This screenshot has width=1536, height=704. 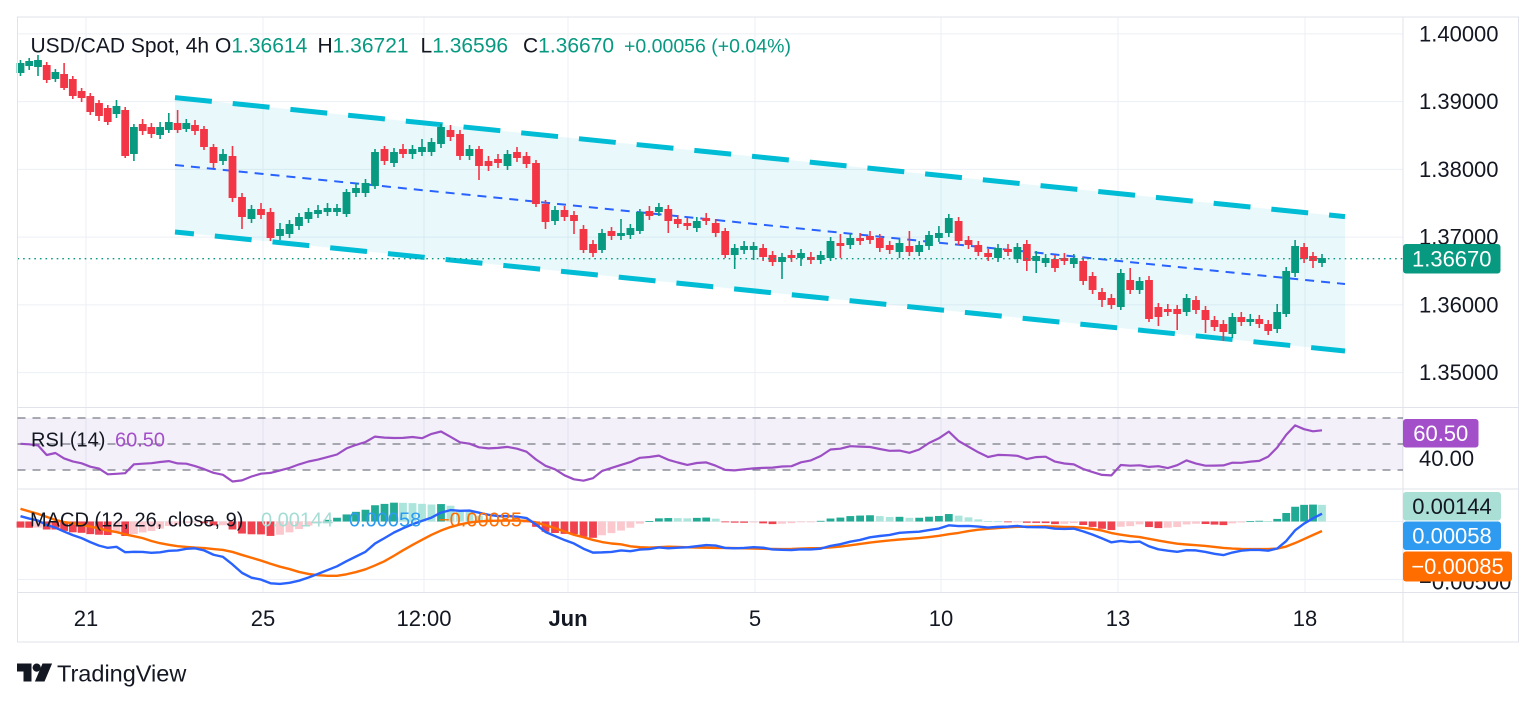 What do you see at coordinates (465, 46) in the screenshot?
I see `svg-text: L1.36596` at bounding box center [465, 46].